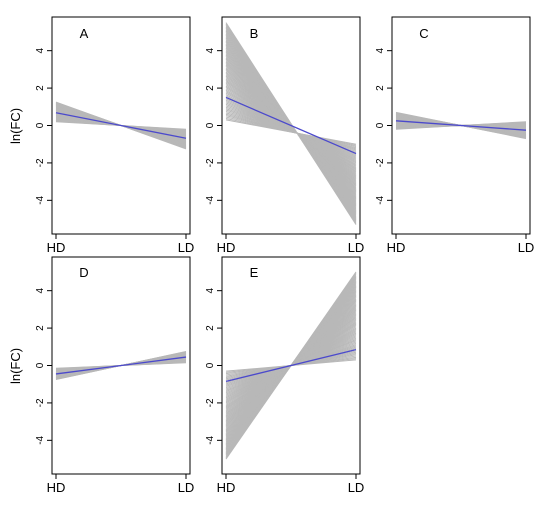 The image size is (550, 506). I want to click on panel-b-bundle, so click(291, 123).